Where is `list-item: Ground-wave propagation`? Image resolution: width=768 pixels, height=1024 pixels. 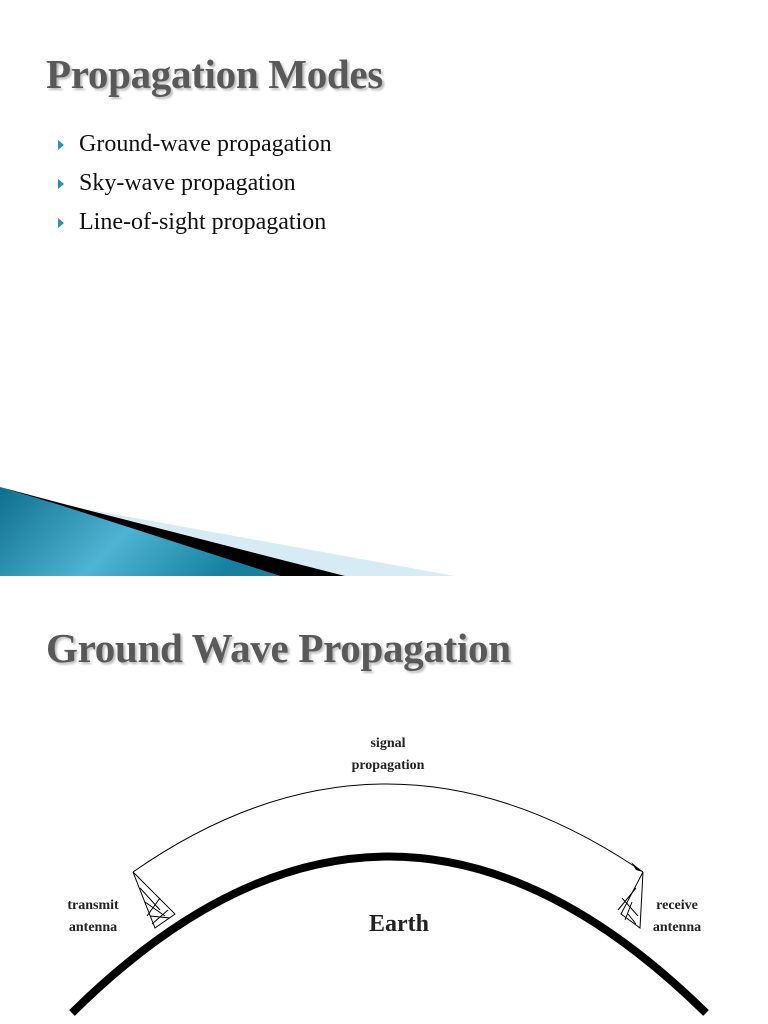 list-item: Ground-wave propagation is located at coordinates (194, 150).